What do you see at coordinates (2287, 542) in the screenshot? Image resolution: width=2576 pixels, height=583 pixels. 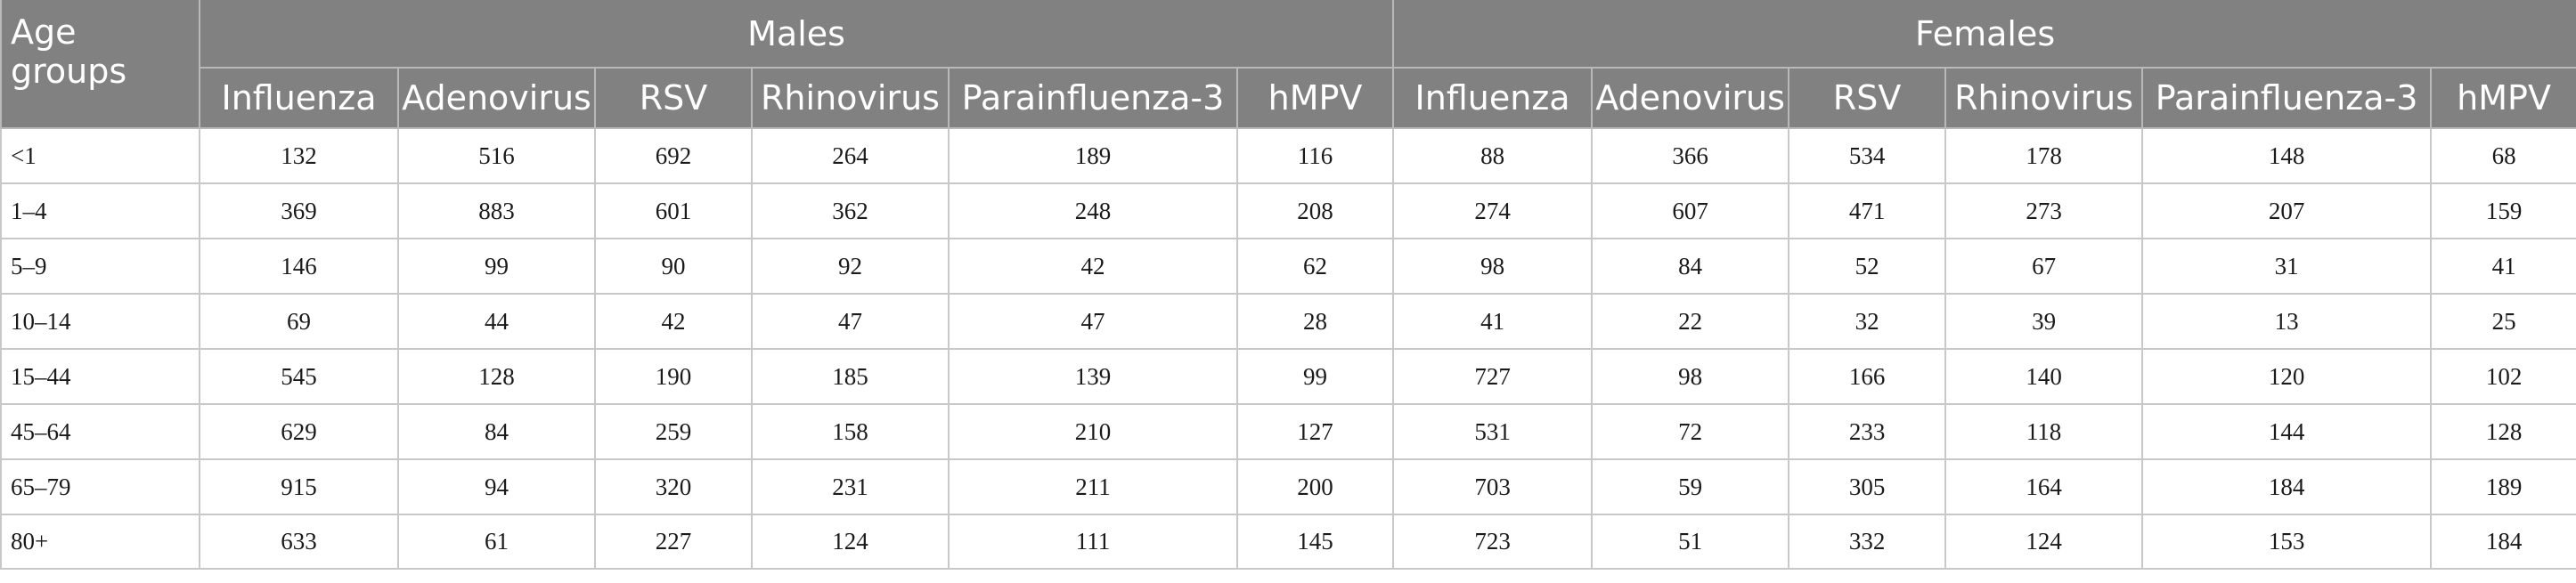 I see `females-count-cell: 153` at bounding box center [2287, 542].